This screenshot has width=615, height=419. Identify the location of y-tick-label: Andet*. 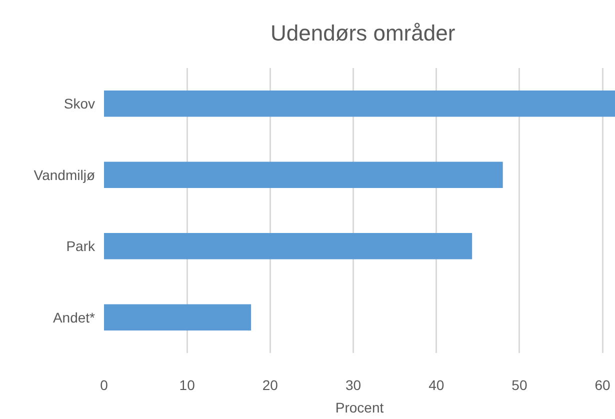
(74, 317).